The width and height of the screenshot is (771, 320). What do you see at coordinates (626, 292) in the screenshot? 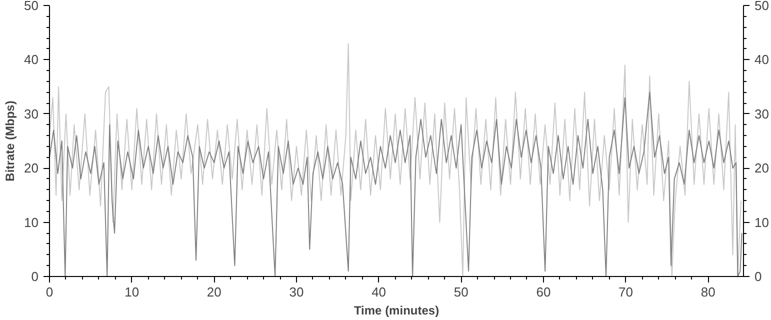
I see `x-tick-label: 70` at bounding box center [626, 292].